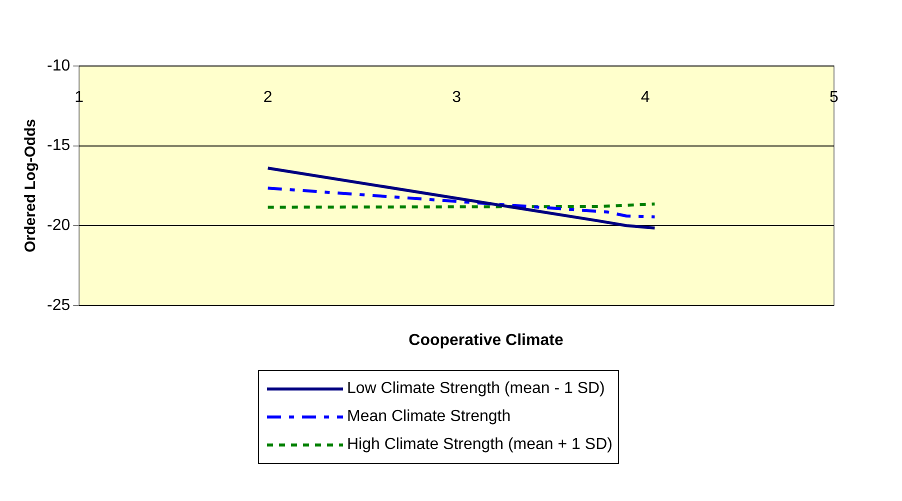 The width and height of the screenshot is (902, 501). I want to click on y-tick-label: -20, so click(58, 225).